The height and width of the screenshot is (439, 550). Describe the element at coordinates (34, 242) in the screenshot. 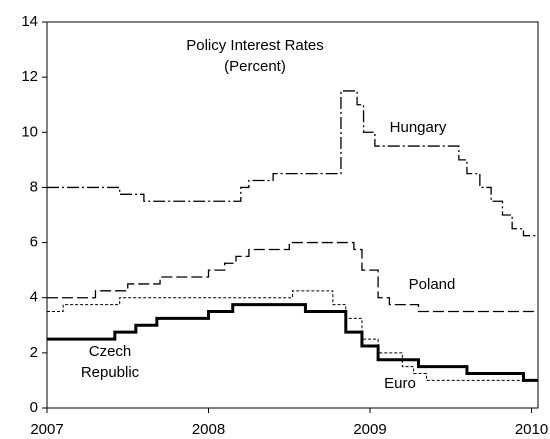

I see `y-tick-label: 6` at that location.